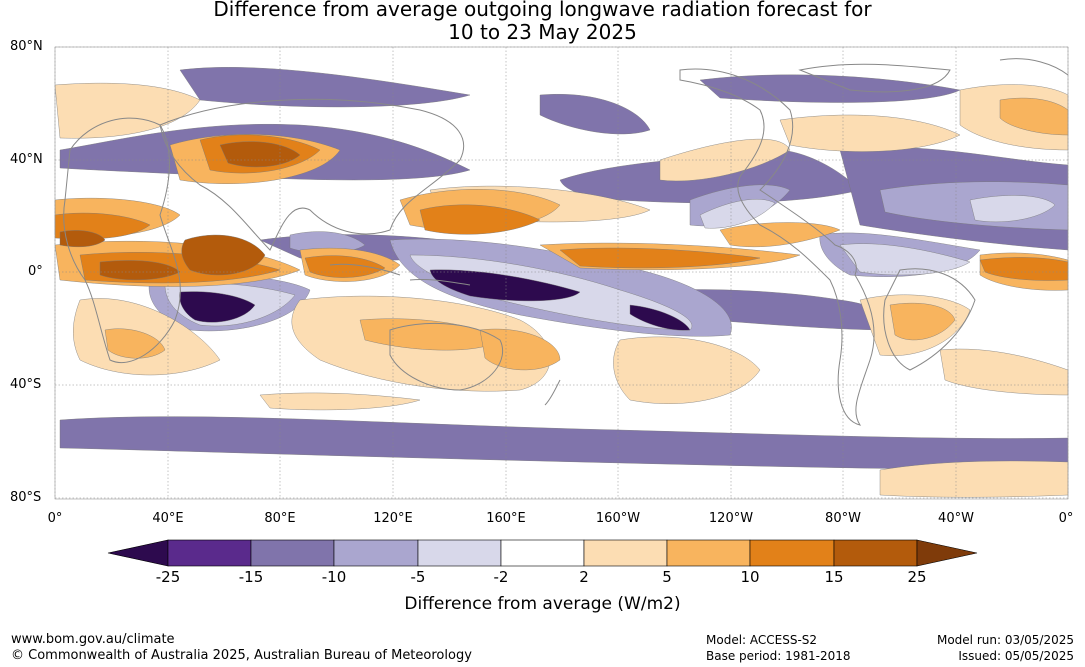  I want to click on lat-label-80s: 80°S, so click(26, 497).